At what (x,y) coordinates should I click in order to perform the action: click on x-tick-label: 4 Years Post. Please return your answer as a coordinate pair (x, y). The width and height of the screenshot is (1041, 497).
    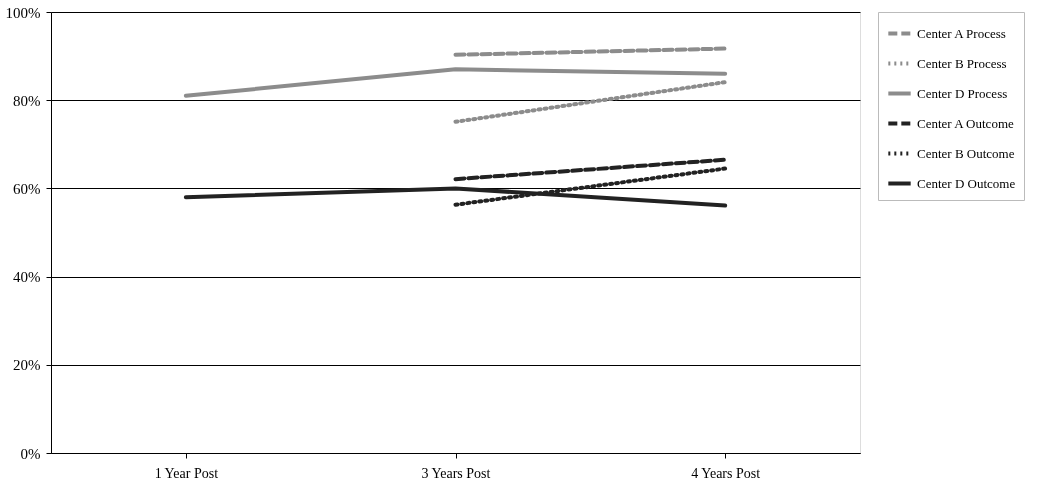
    Looking at the image, I should click on (726, 473).